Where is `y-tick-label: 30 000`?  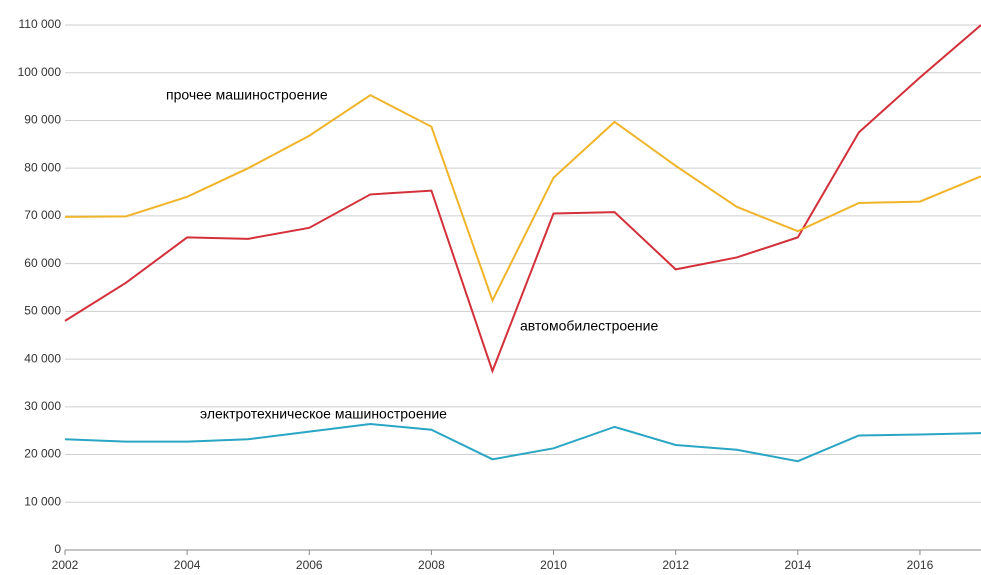
y-tick-label: 30 000 is located at coordinates (42, 406).